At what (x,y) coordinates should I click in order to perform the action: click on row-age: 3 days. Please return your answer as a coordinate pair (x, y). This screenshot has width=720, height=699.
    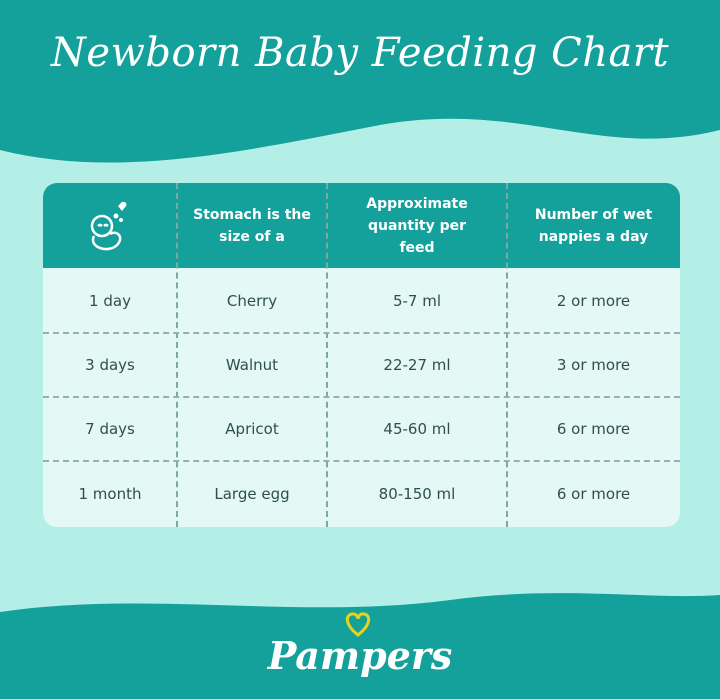
    Looking at the image, I should click on (110, 365).